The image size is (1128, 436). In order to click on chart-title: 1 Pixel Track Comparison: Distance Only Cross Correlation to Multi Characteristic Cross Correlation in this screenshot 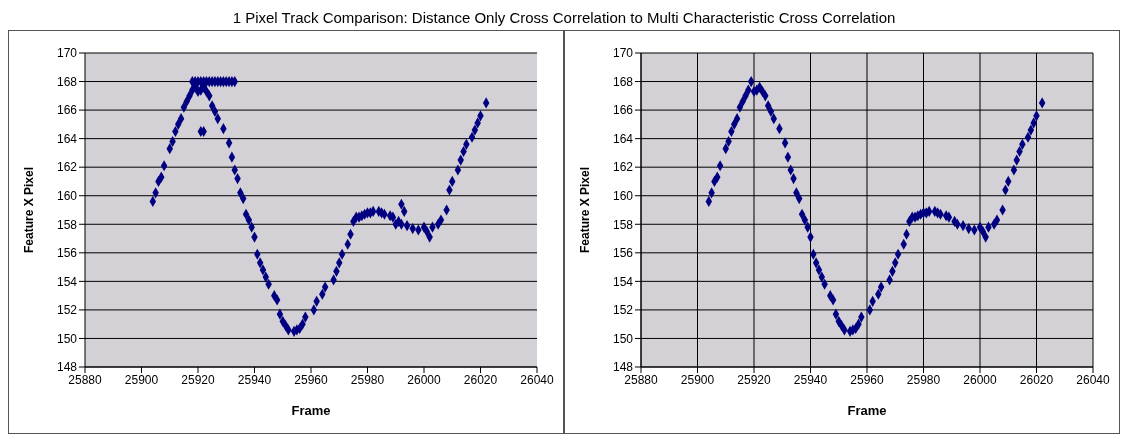, I will do `click(564, 18)`.